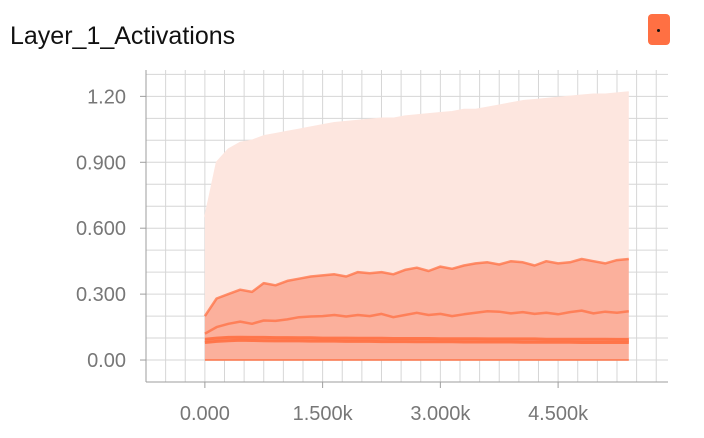 This screenshot has height=438, width=704. Describe the element at coordinates (101, 229) in the screenshot. I see `y-tick-label: 0.600` at that location.